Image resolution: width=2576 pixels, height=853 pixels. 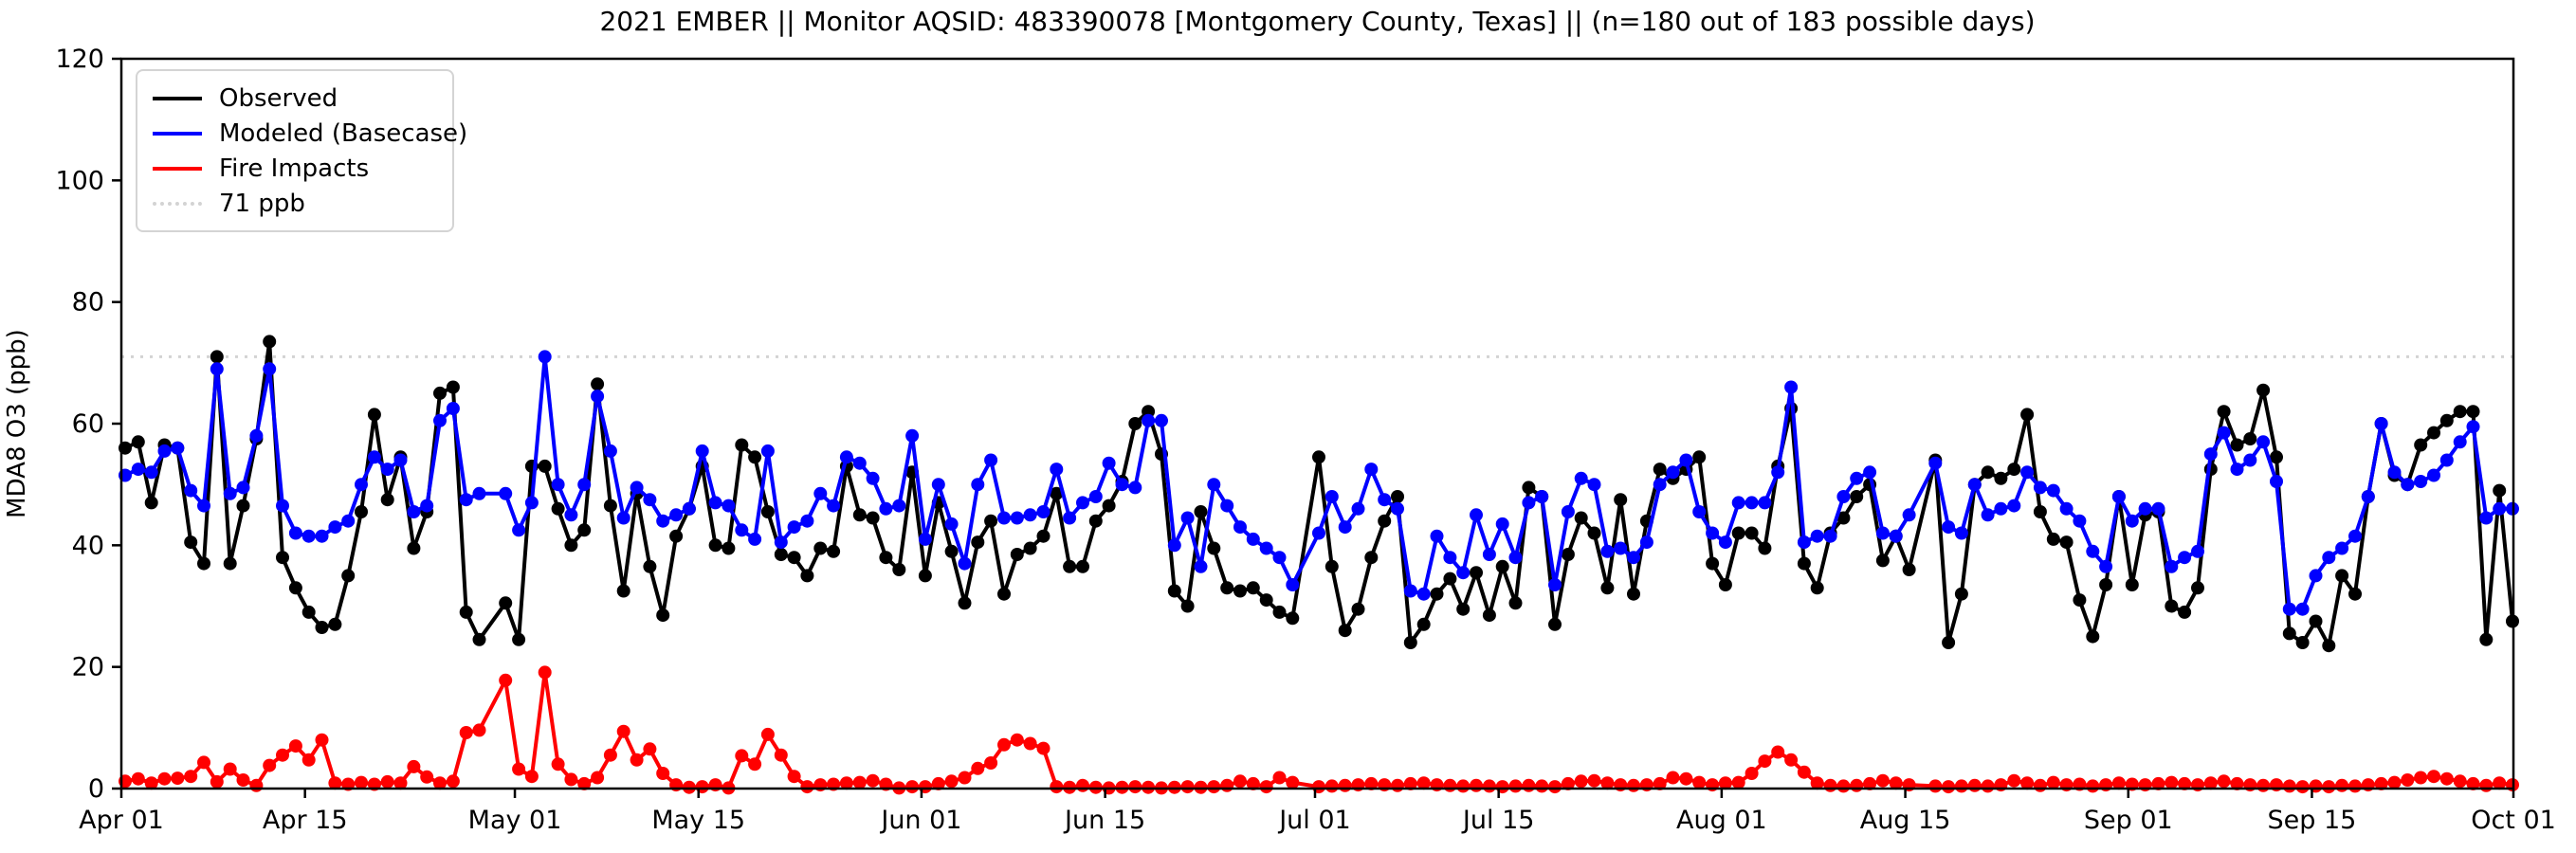 I want to click on y-tick-label: 120, so click(x=79, y=59).